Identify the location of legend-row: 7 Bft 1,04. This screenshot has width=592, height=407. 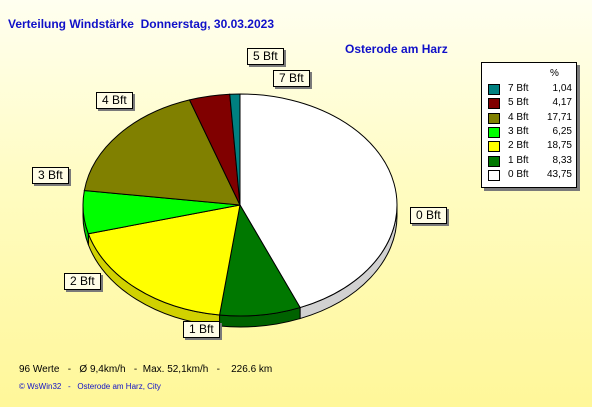
(530, 89).